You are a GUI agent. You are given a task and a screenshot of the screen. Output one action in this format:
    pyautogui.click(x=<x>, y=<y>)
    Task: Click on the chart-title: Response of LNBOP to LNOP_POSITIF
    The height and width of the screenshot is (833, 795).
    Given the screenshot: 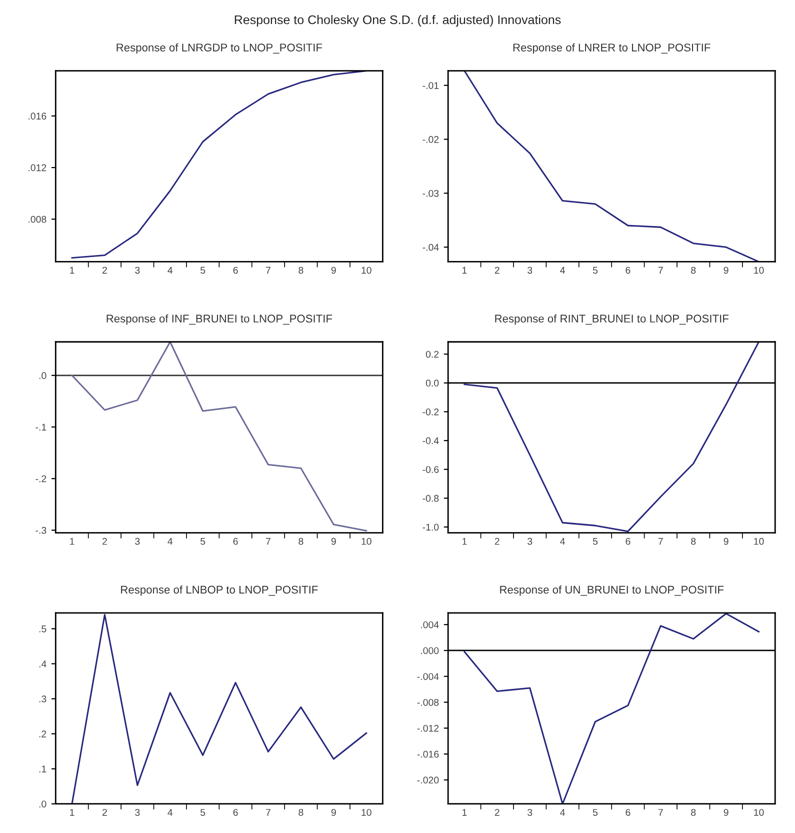 What is the action you would take?
    pyautogui.click(x=219, y=590)
    